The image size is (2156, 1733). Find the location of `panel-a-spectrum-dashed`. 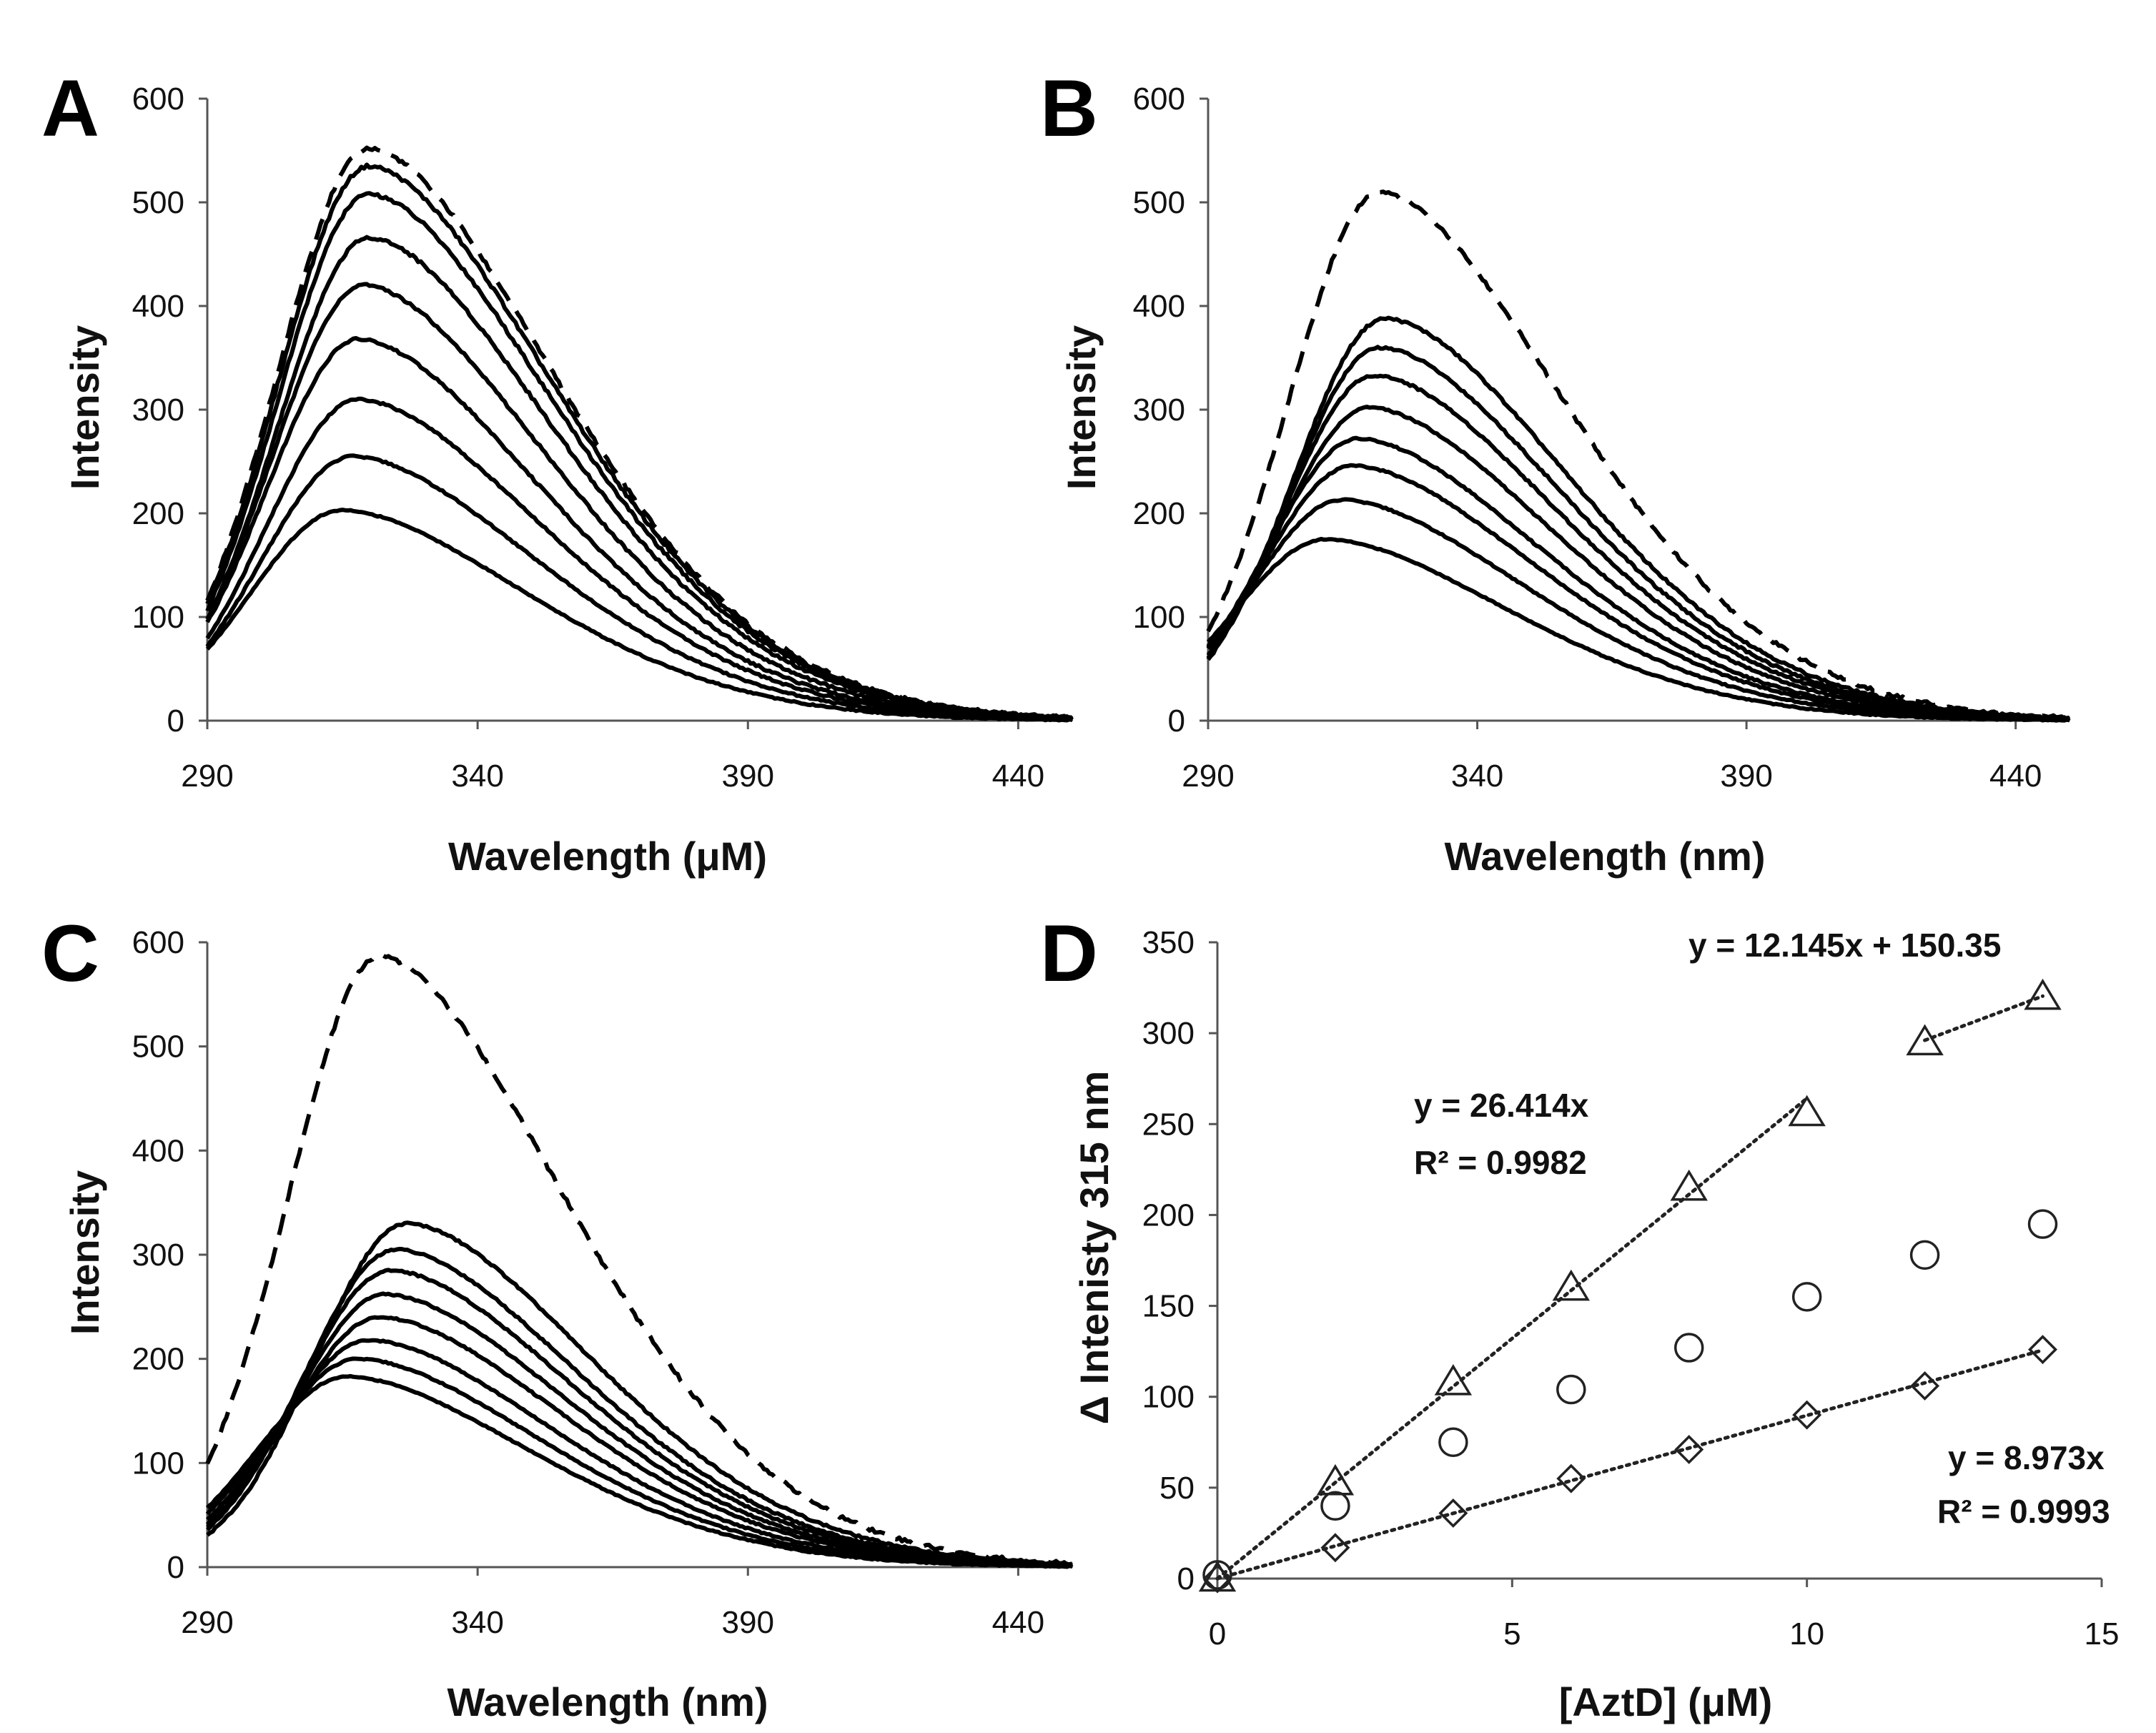

panel-a-spectrum-dashed is located at coordinates (639, 433).